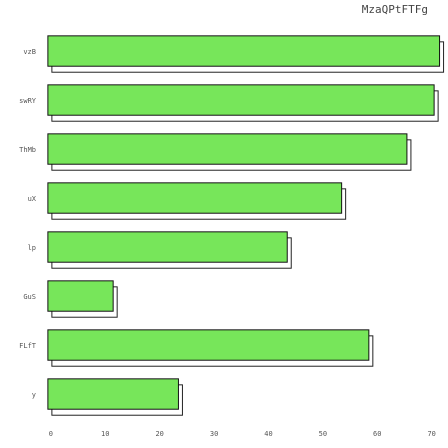  I want to click on y-tick-label: FLfT, so click(28, 346).